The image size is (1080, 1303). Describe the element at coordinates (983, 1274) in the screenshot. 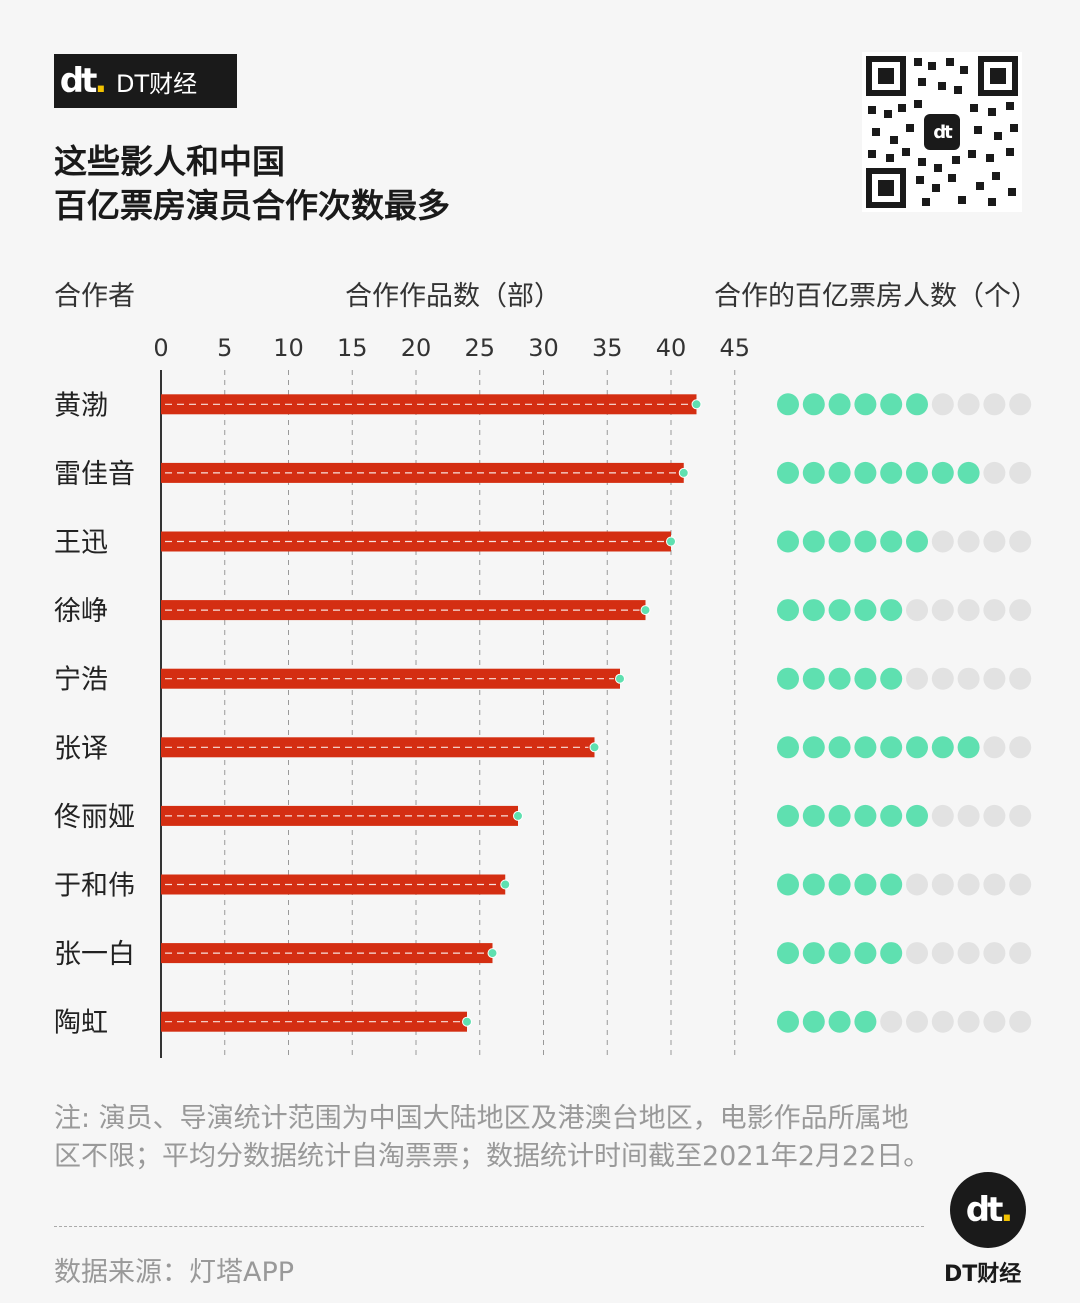

I see `brand-footer-text: DT财经` at that location.